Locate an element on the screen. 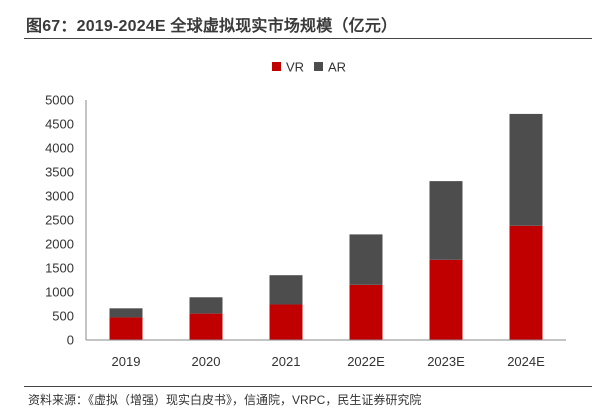 The width and height of the screenshot is (596, 408). x-tick-label: 2020 is located at coordinates (206, 361).